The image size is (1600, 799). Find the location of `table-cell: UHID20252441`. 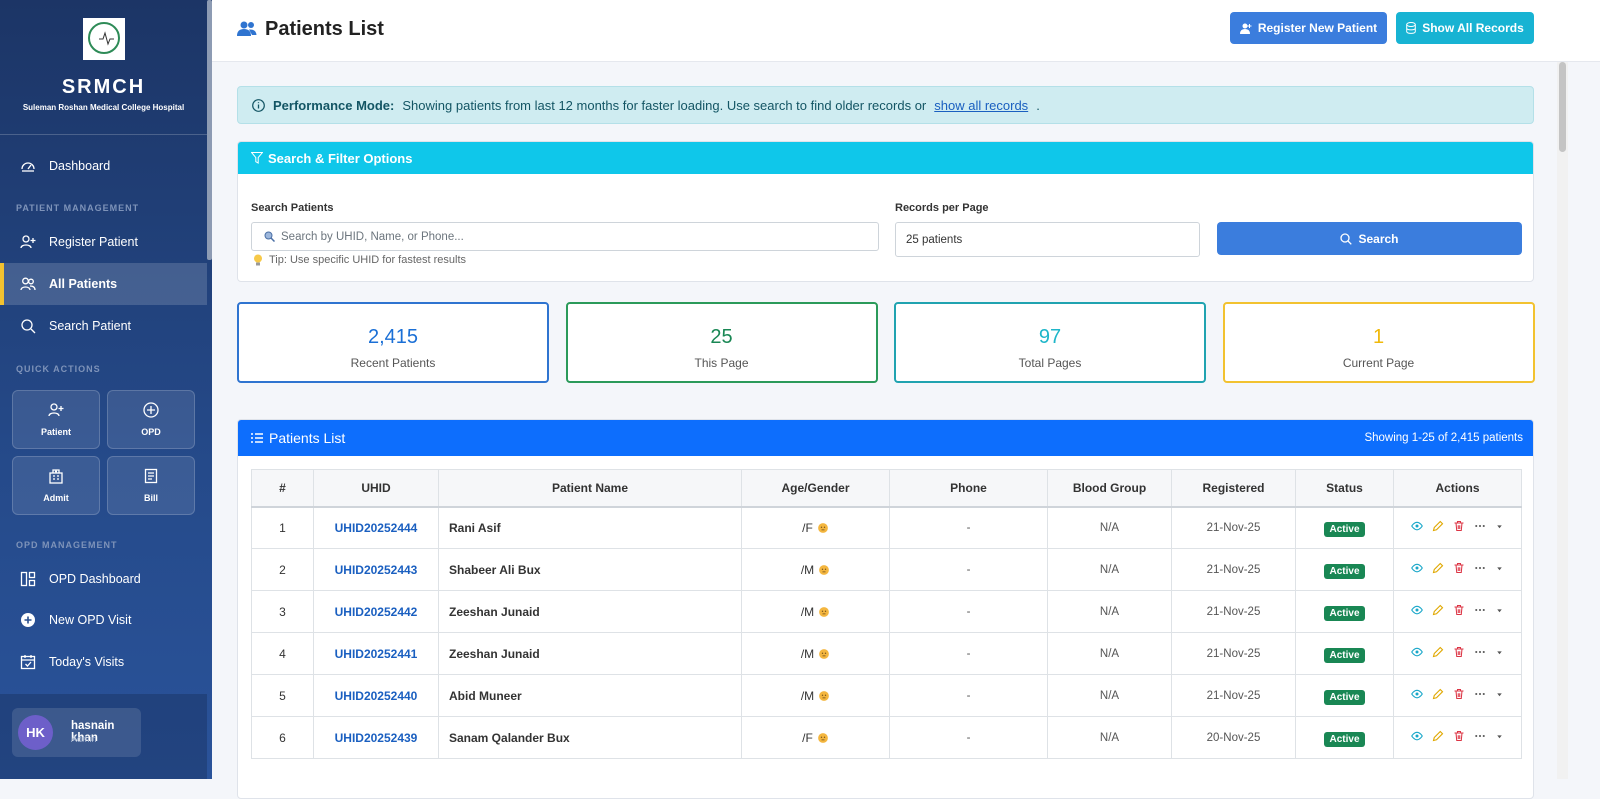

table-cell: UHID20252441 is located at coordinates (376, 653).